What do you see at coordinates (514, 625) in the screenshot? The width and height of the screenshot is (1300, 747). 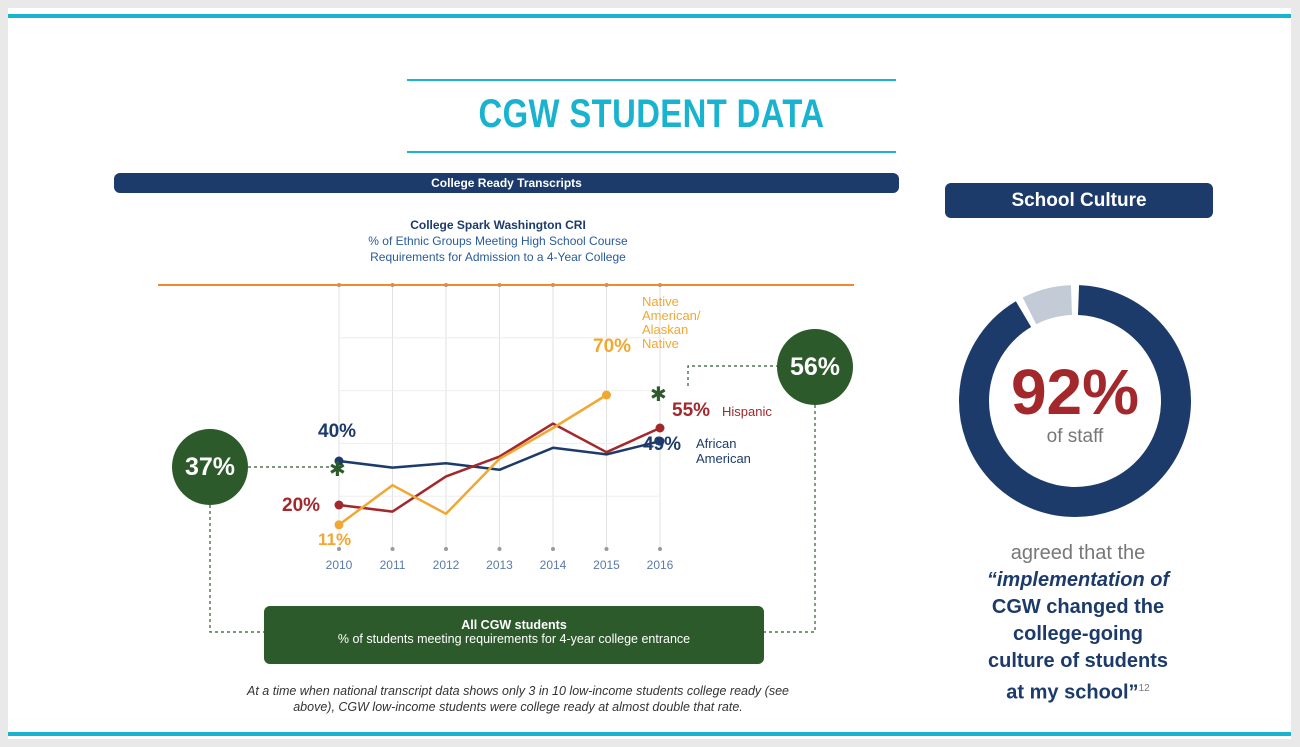 I see `all-students-title: All CGW students` at bounding box center [514, 625].